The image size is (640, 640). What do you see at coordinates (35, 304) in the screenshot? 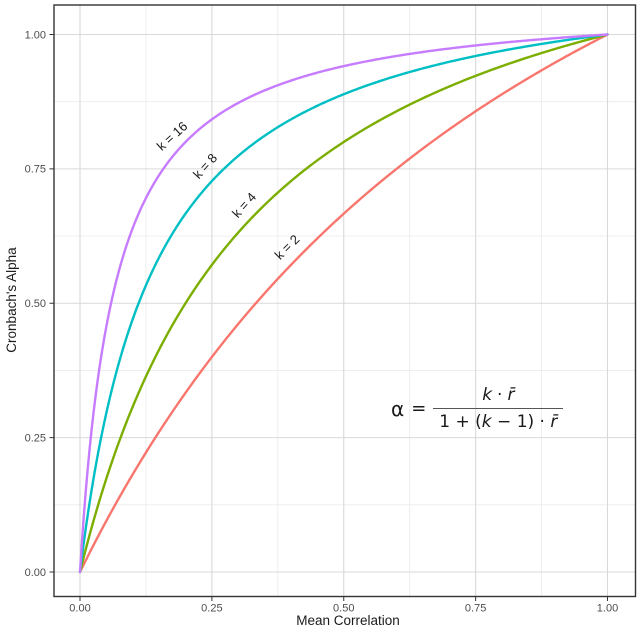
I see `y-tick-label: 0.50` at bounding box center [35, 304].